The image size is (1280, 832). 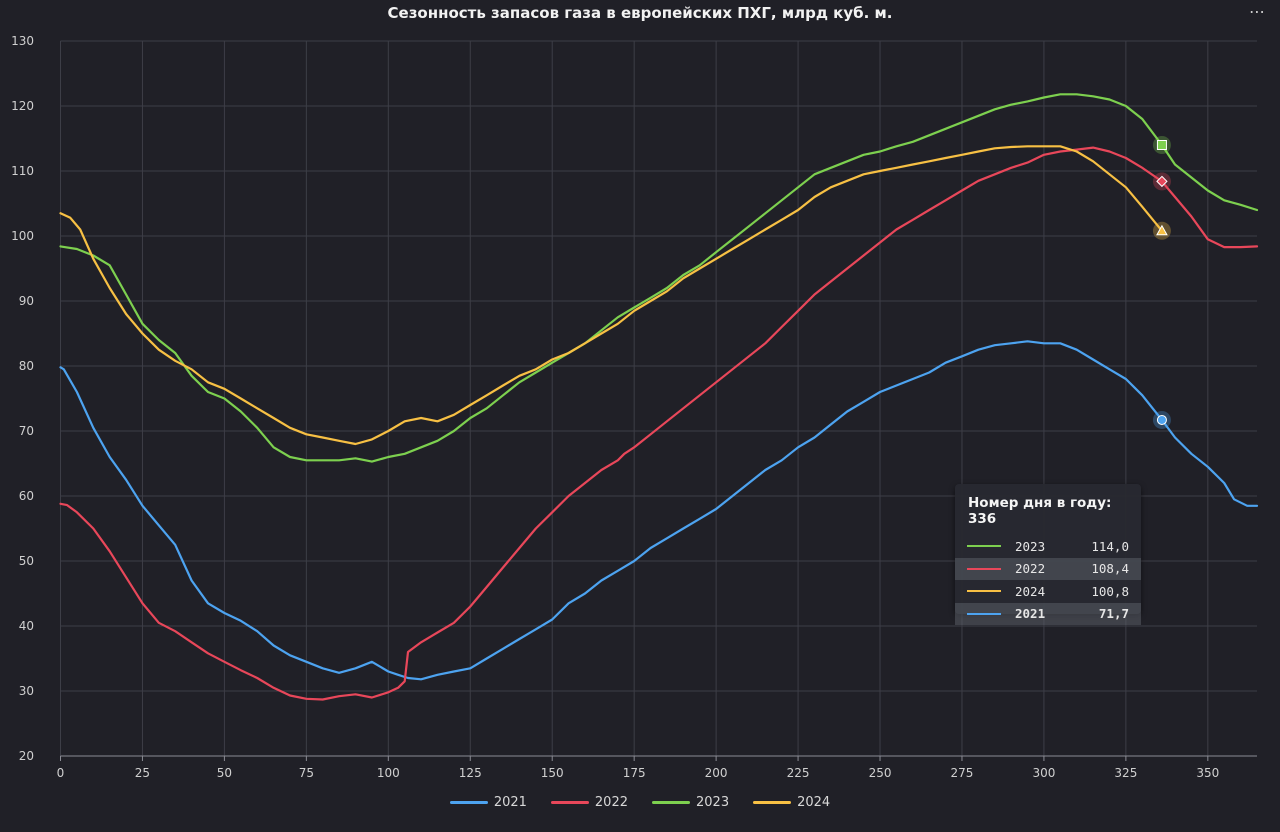 I want to click on legend-label: 2022, so click(x=611, y=802).